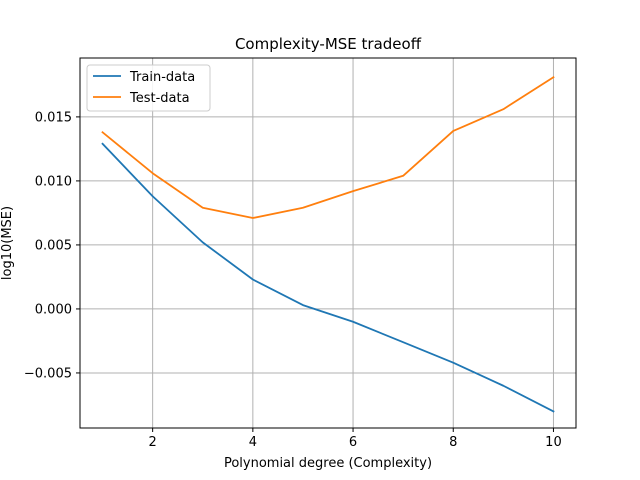 Image resolution: width=640 pixels, height=480 pixels. I want to click on x-tick-label: 8, so click(453, 442).